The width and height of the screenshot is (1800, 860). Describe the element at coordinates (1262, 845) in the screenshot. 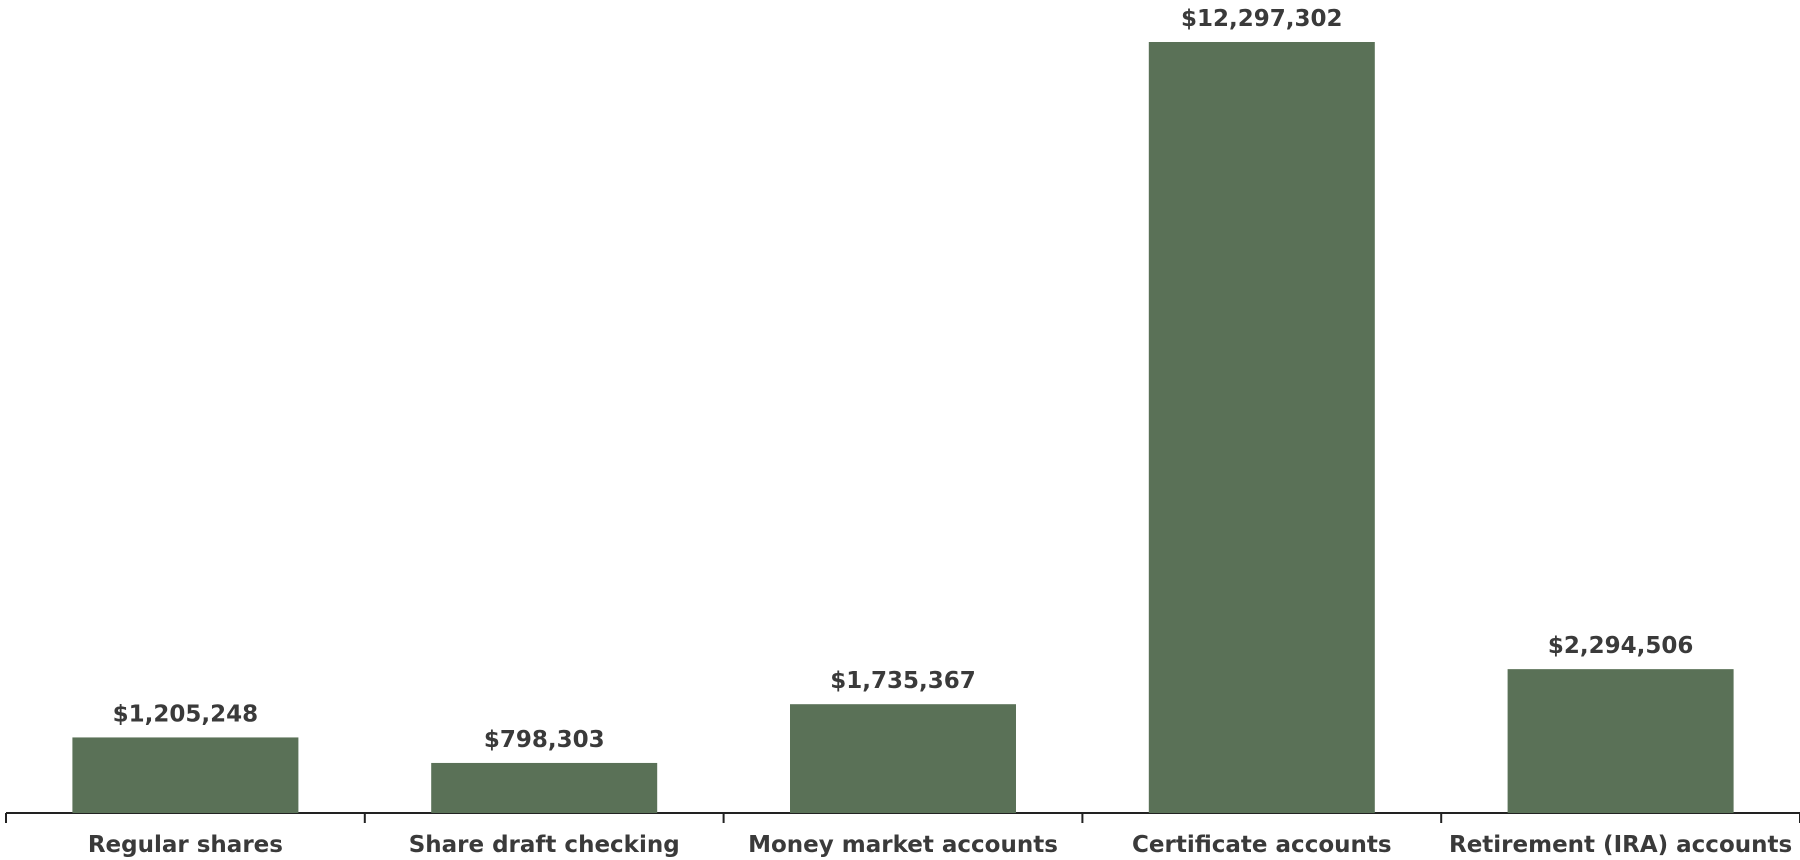

I see `category-label: Certificate accounts` at that location.